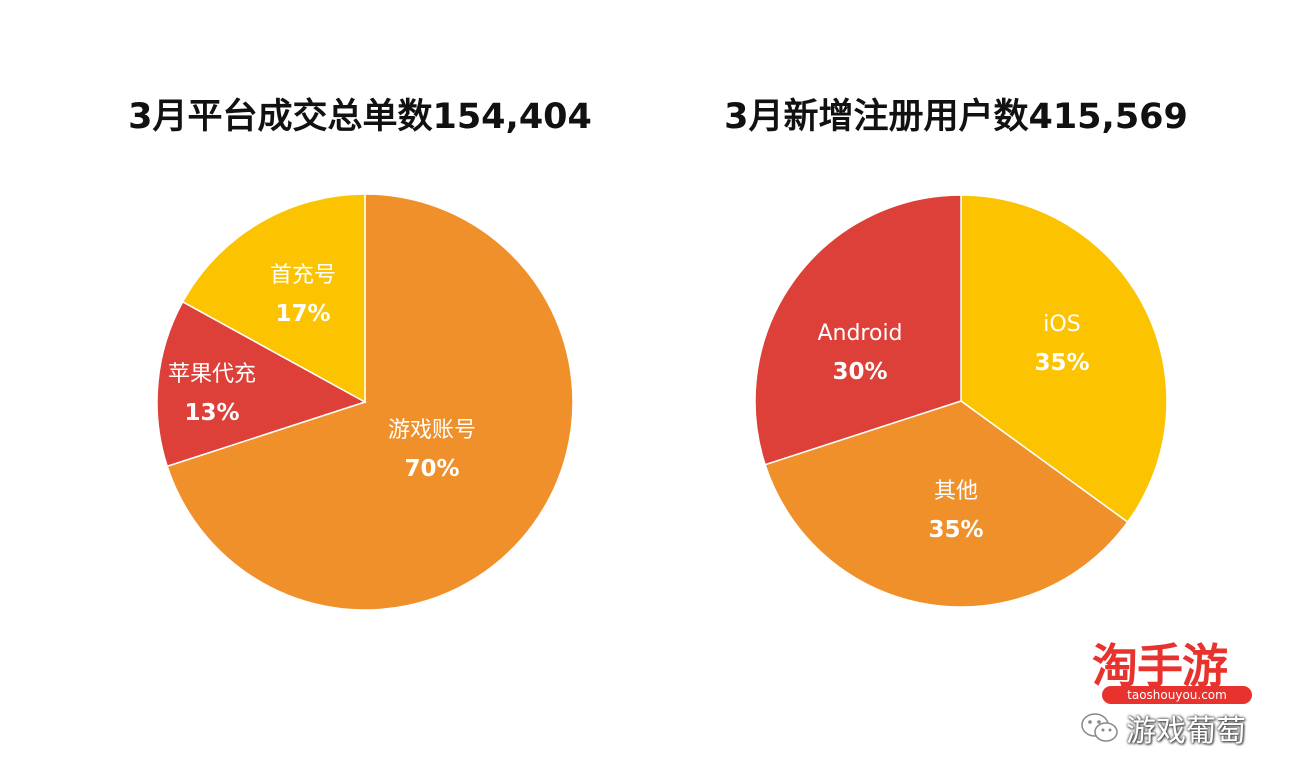 This screenshot has width=1307, height=773. Describe the element at coordinates (212, 374) in the screenshot. I see `pie-0-slice-1-label: 苹果代充` at that location.